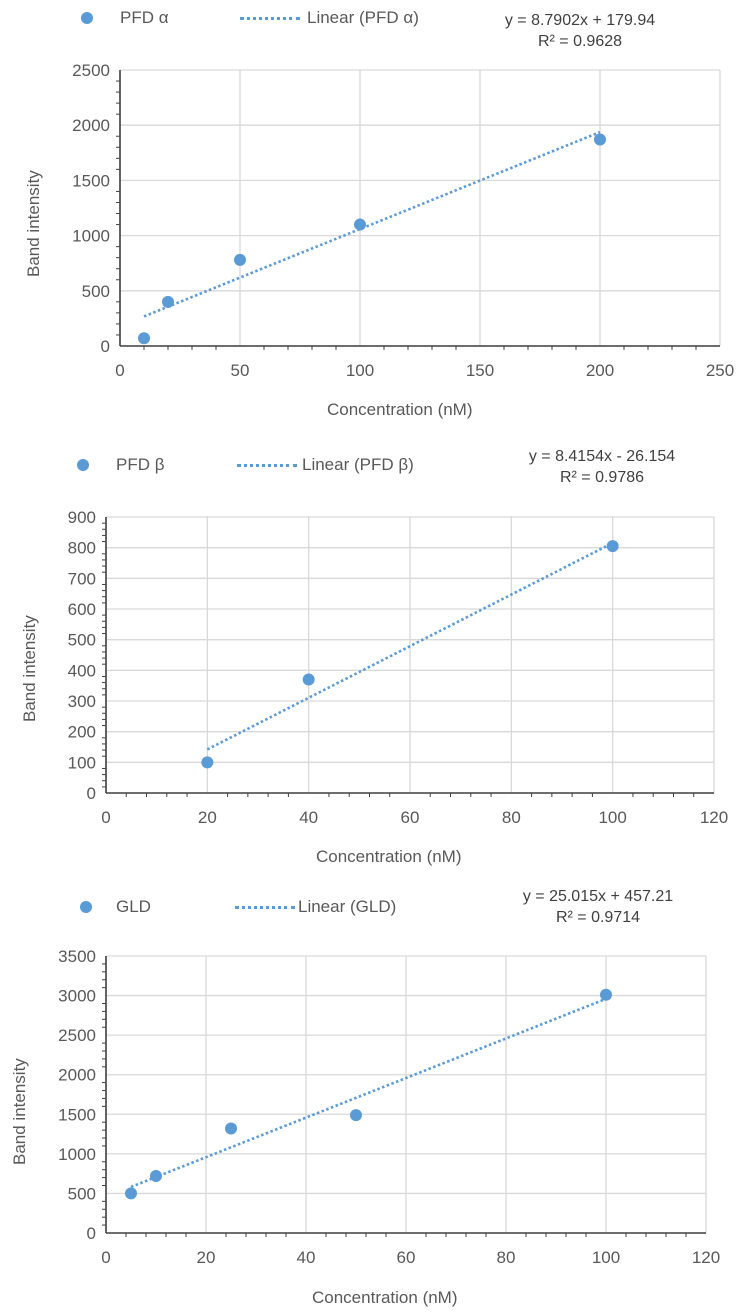 Image resolution: width=739 pixels, height=1314 pixels. What do you see at coordinates (240, 370) in the screenshot?
I see `x-tick-label: 50` at bounding box center [240, 370].